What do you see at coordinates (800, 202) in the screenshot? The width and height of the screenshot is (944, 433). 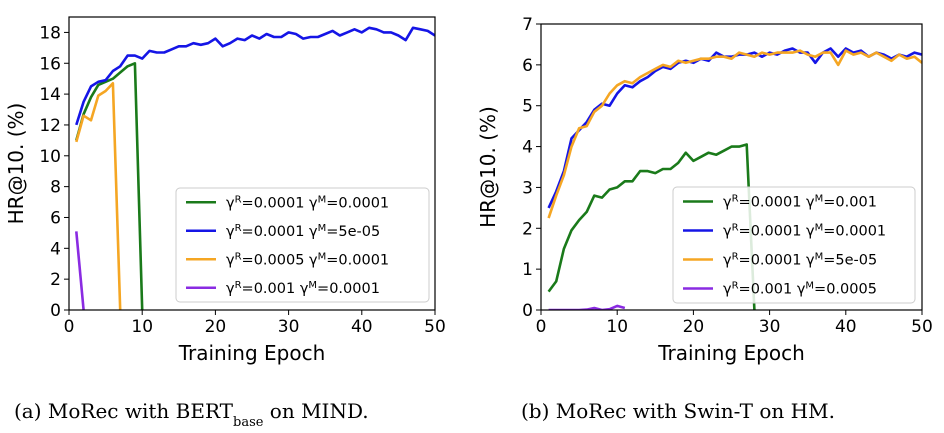 I see `legend-entry: γR=0.0001 γM=0.001` at bounding box center [800, 202].